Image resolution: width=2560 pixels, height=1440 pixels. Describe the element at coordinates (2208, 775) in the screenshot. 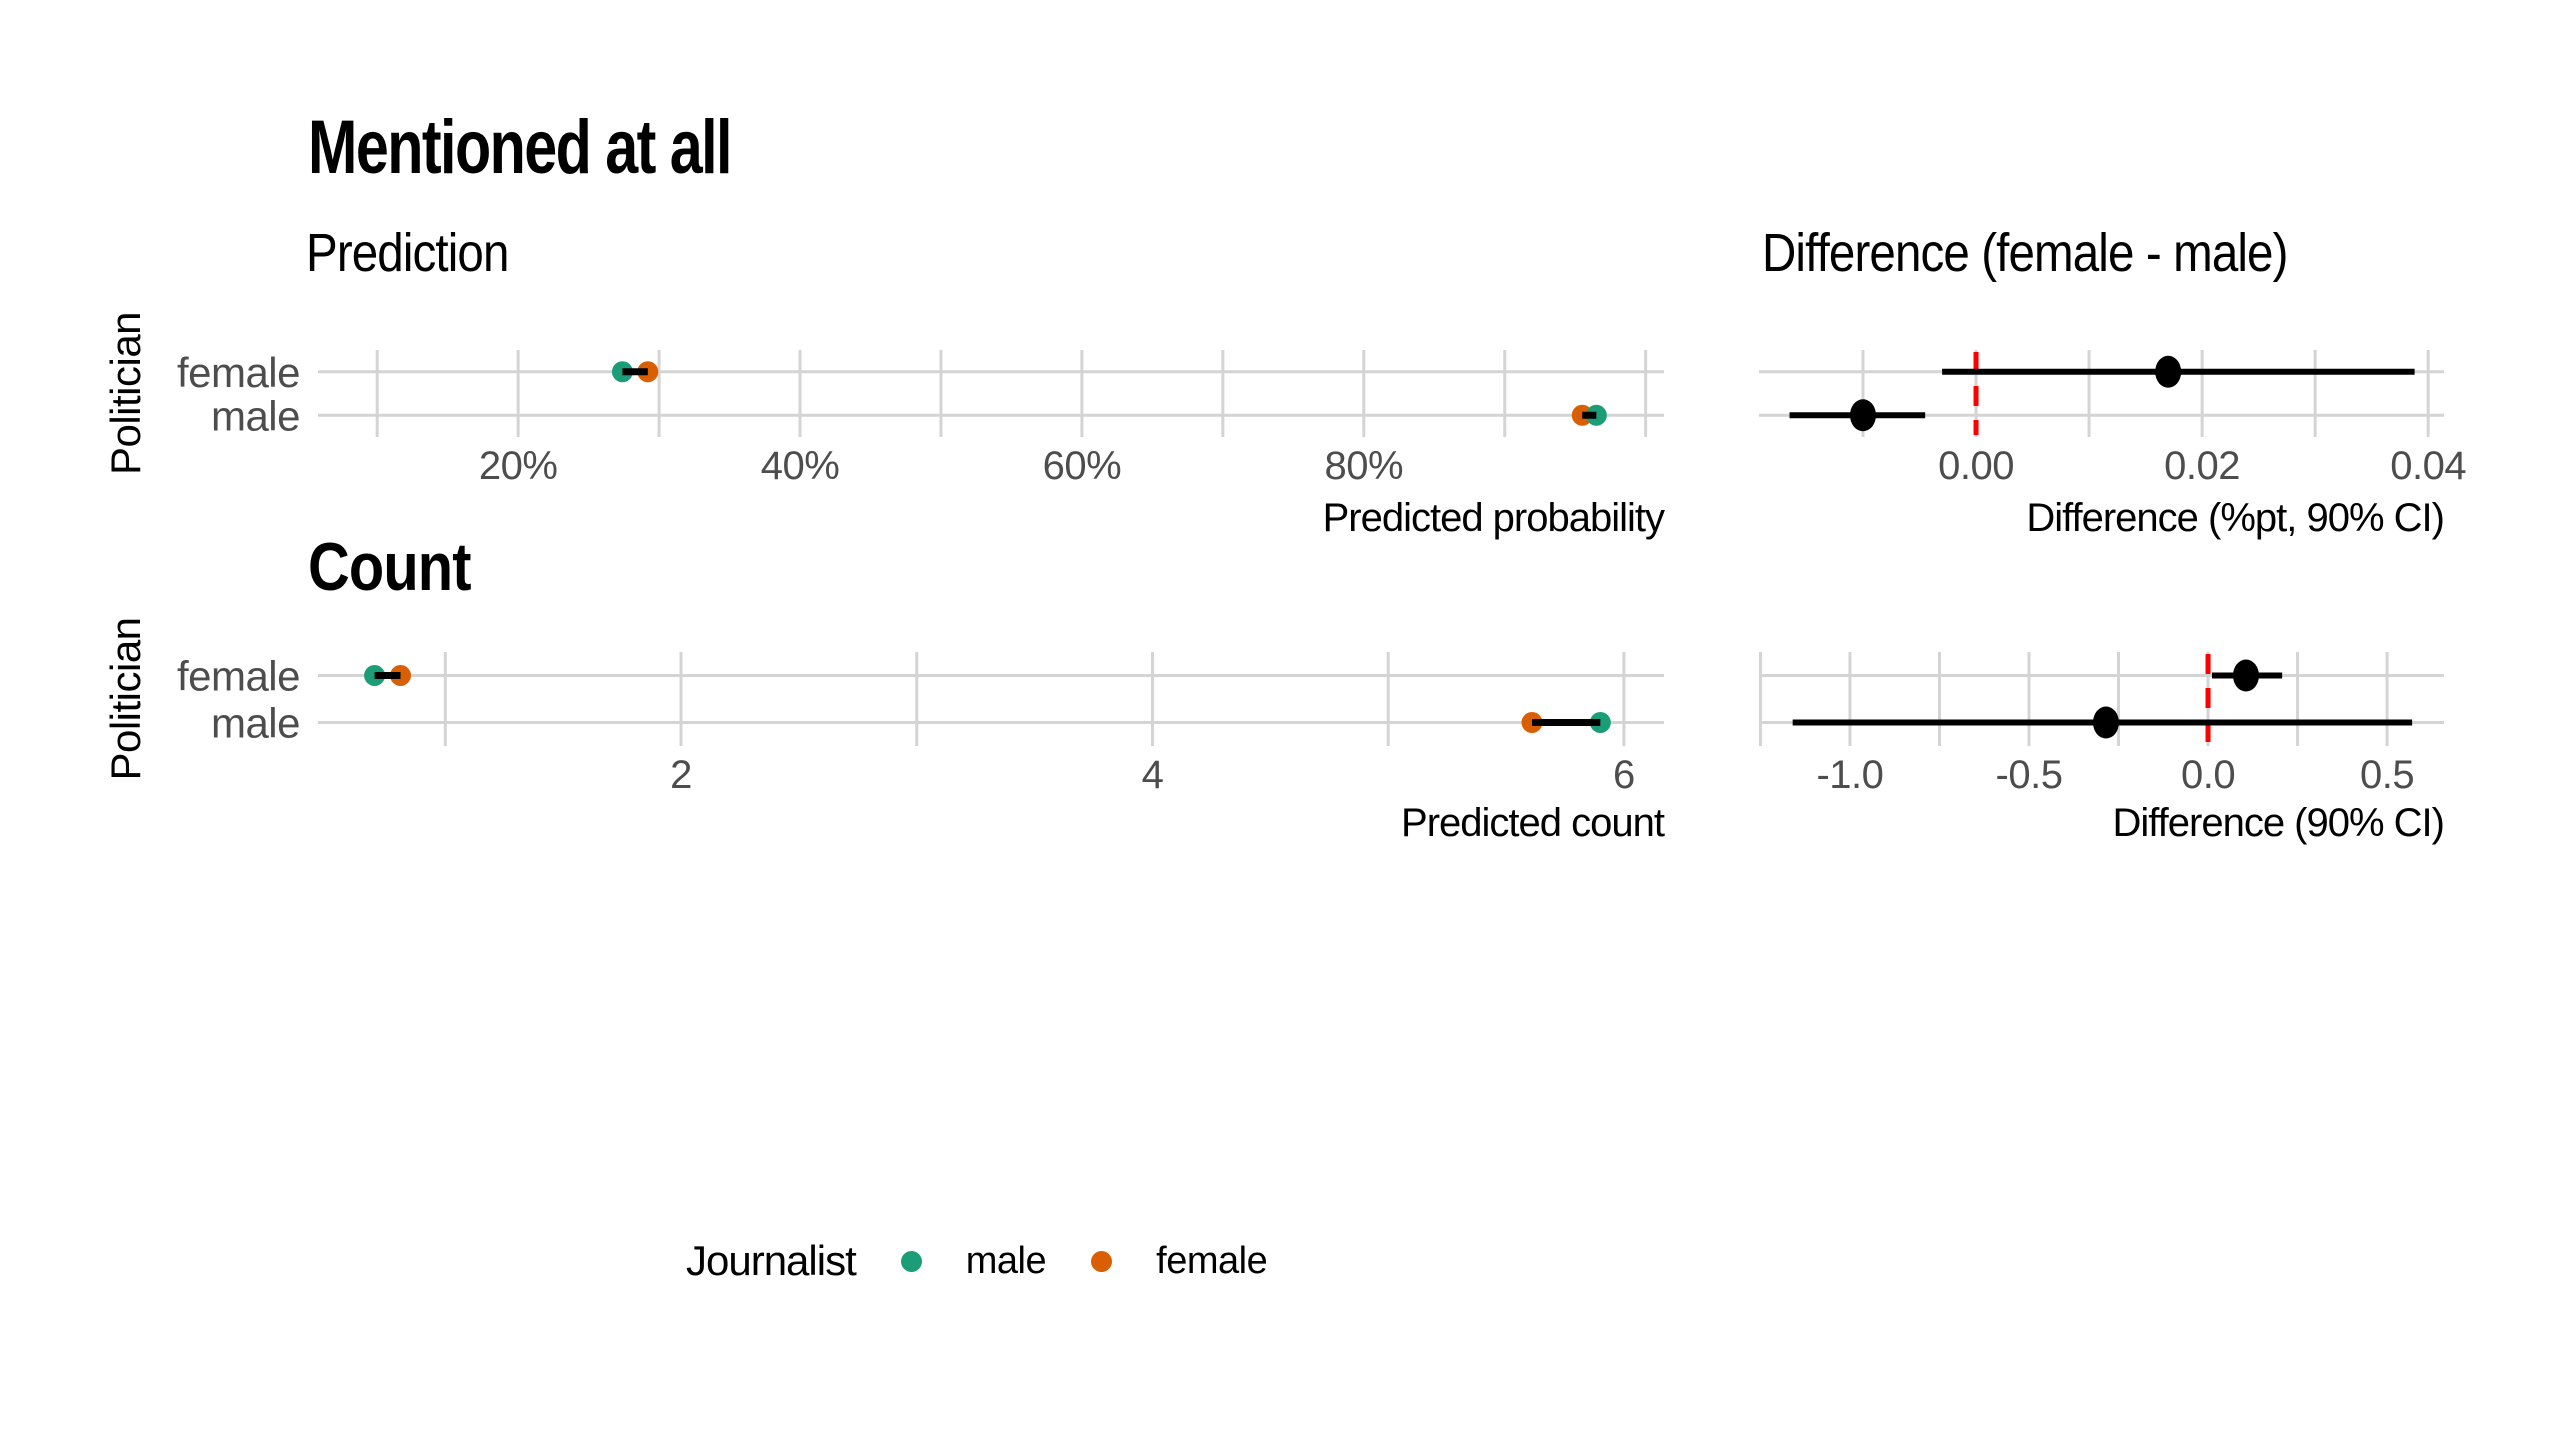

I see `x-tick-label: 0.0` at that location.